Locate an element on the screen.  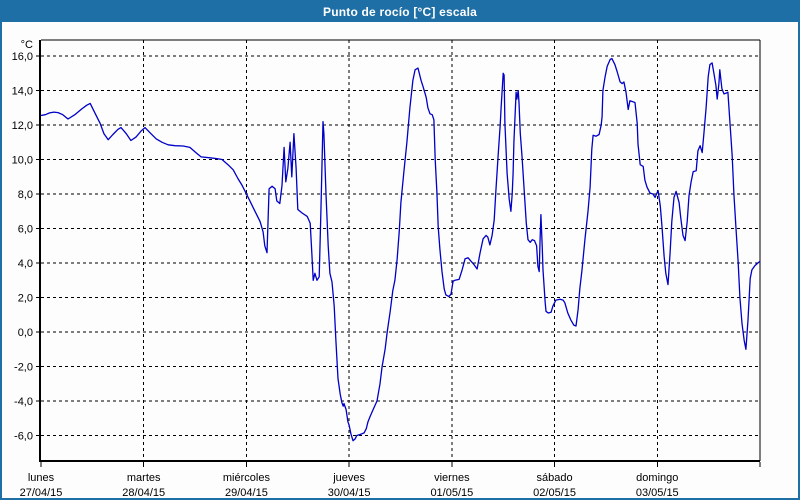
x-day-date-label: 30/04/15 is located at coordinates (349, 492).